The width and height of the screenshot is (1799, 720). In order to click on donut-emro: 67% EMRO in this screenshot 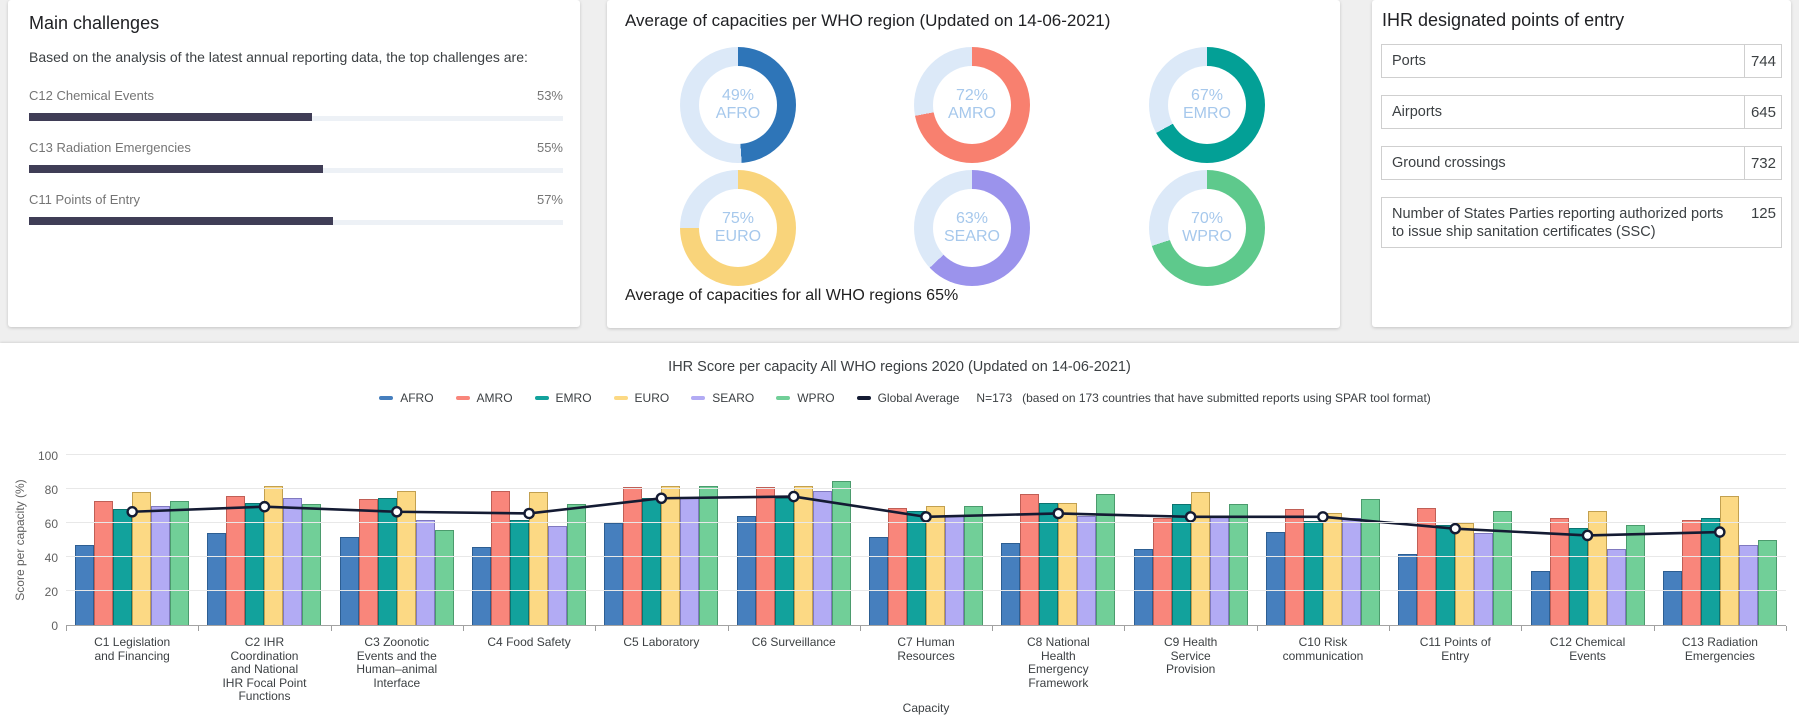, I will do `click(1207, 105)`.